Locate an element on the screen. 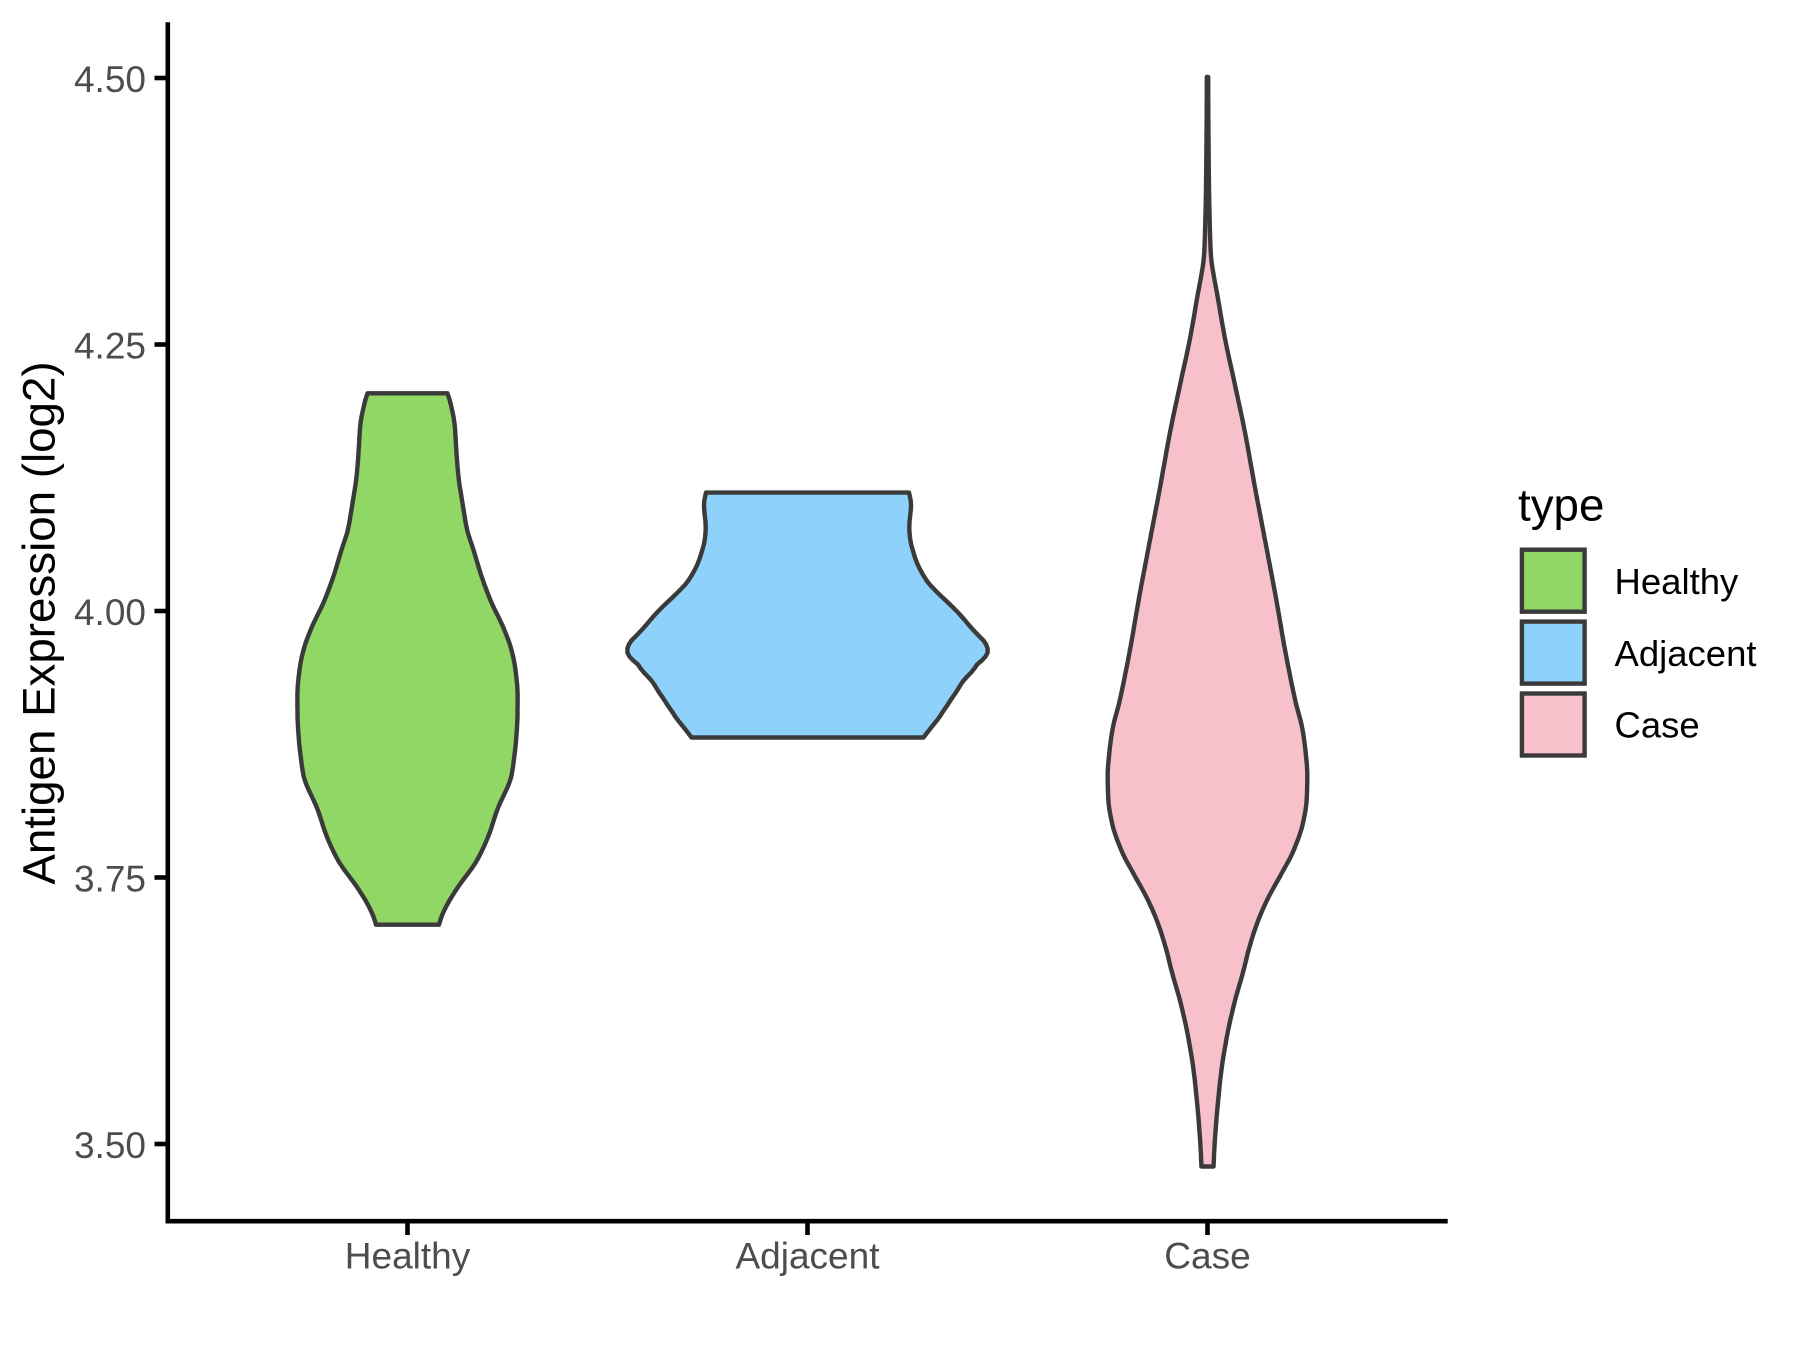 This screenshot has width=1800, height=1350. svg-text: 3.50 is located at coordinates (110, 1145).